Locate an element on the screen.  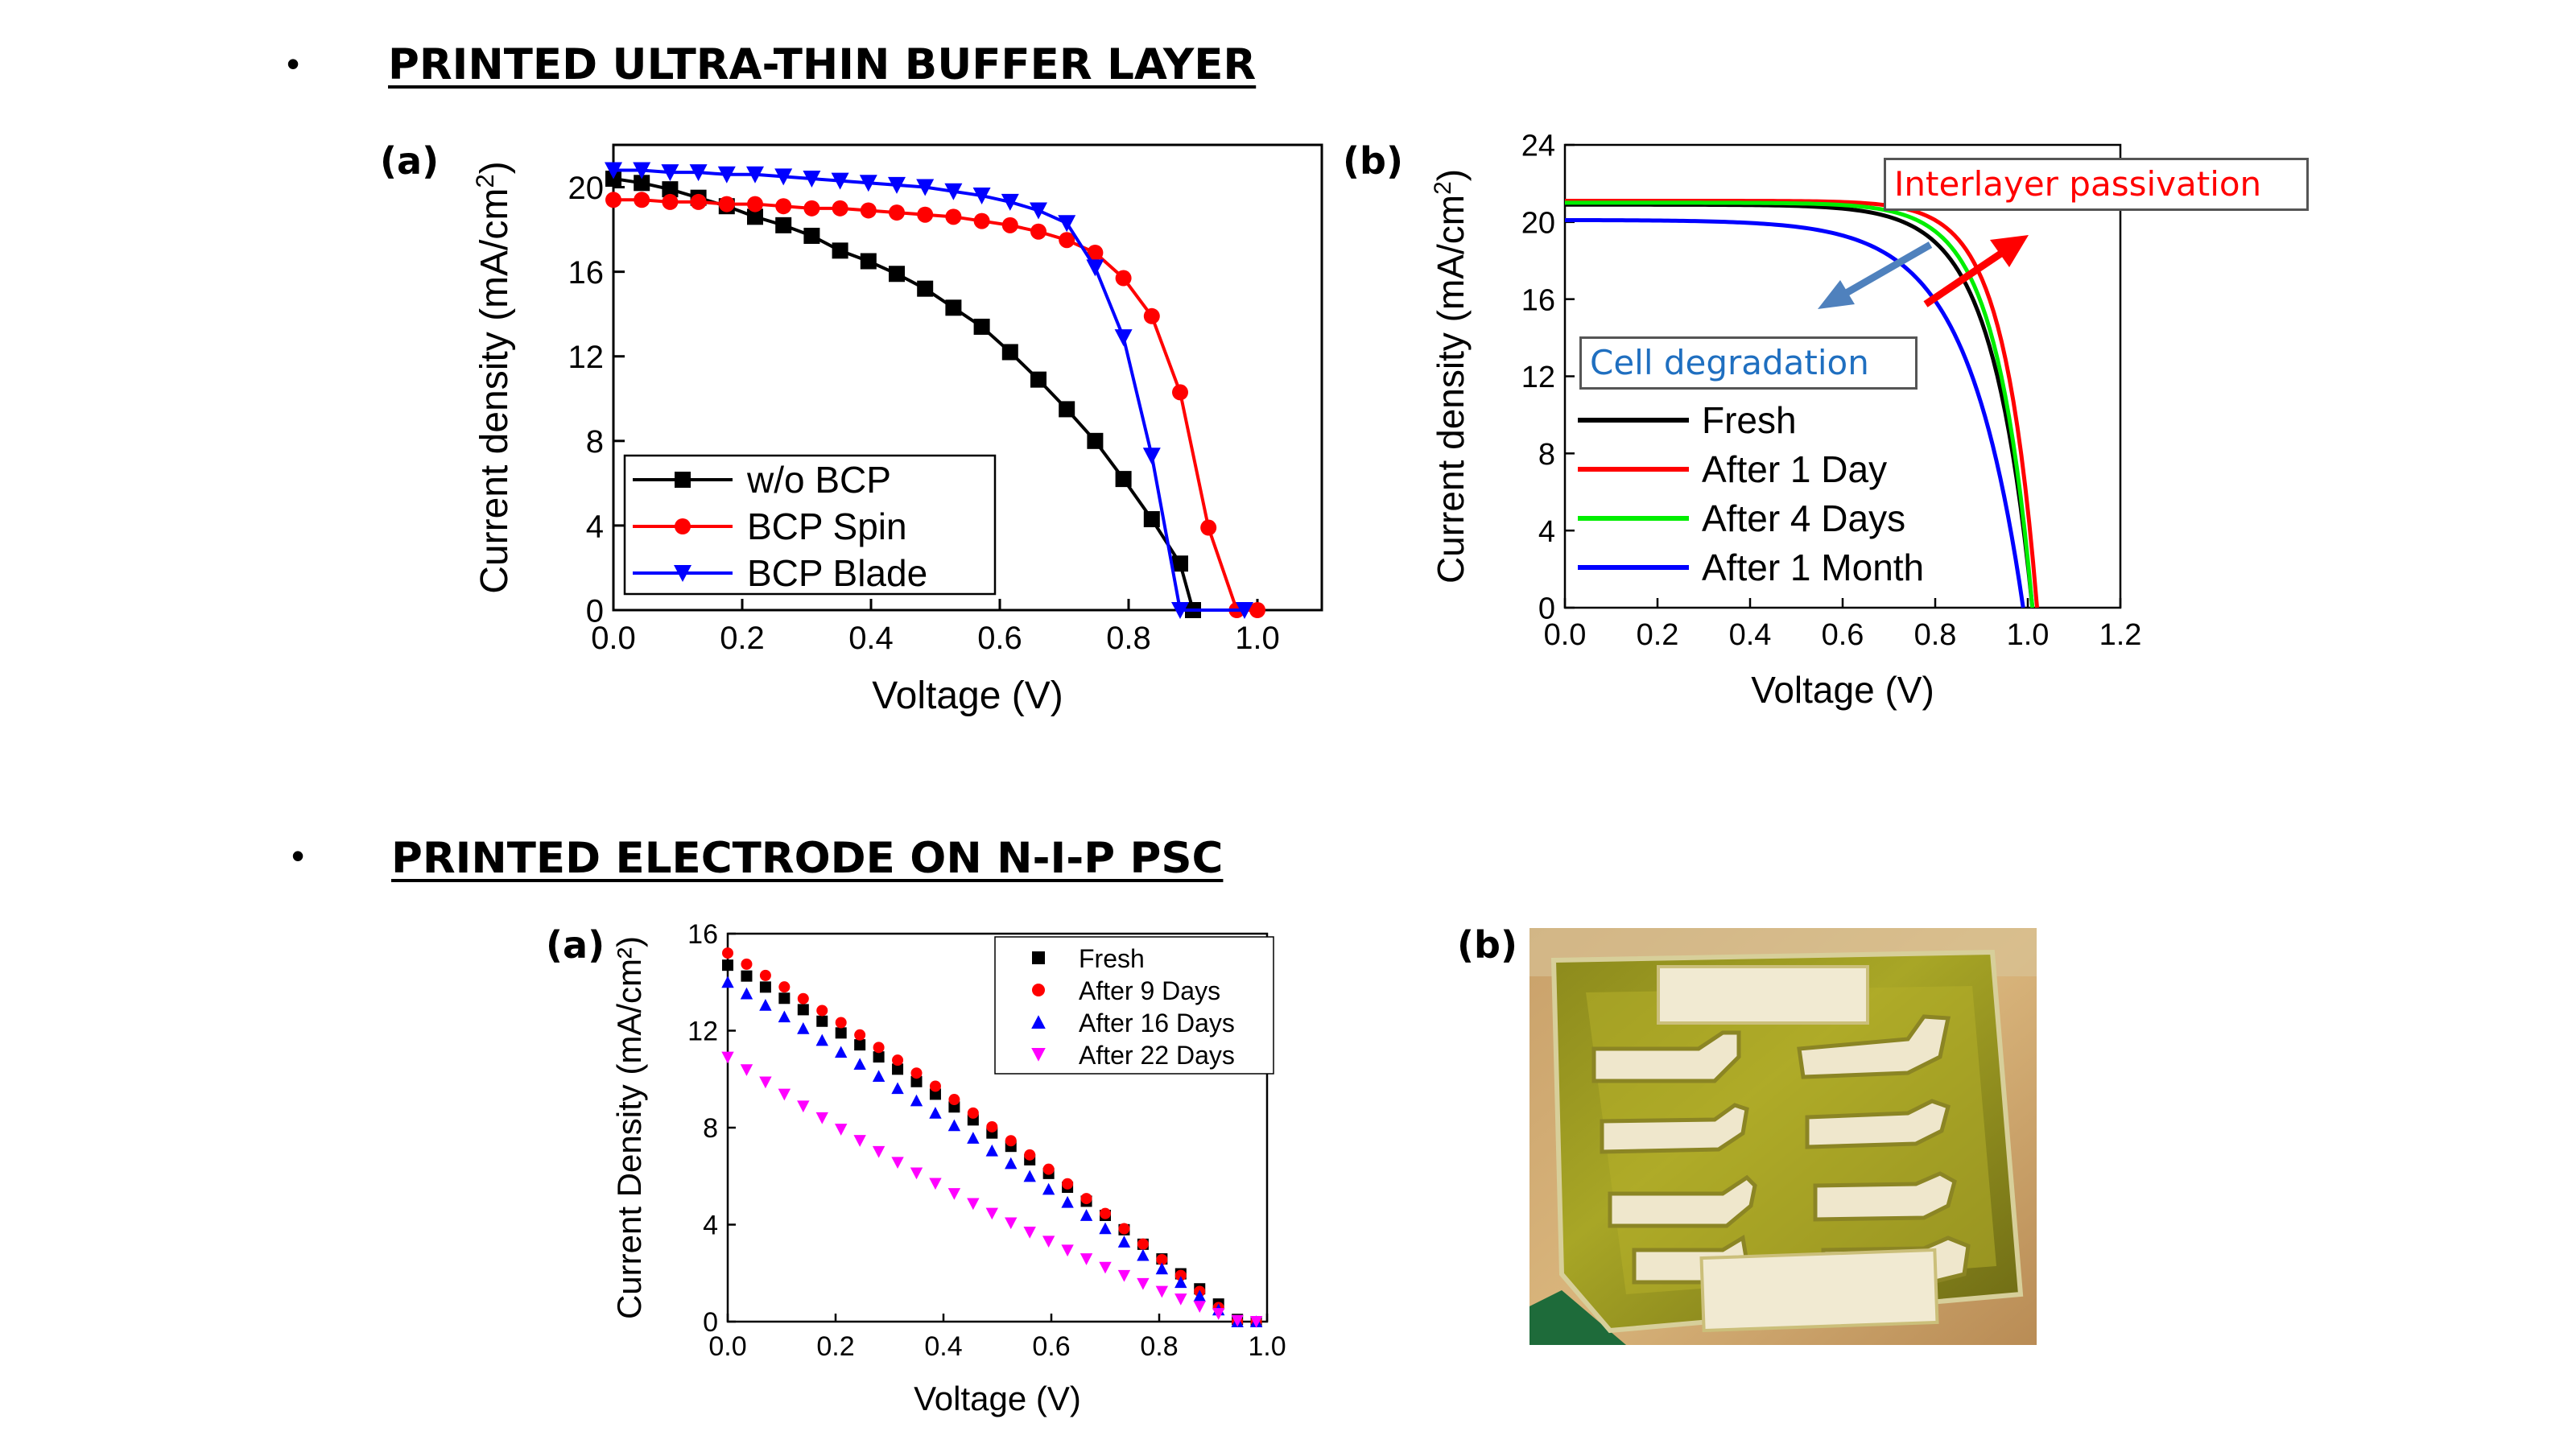
annotation-degradation-text: Cell degradation is located at coordinates (1729, 362).